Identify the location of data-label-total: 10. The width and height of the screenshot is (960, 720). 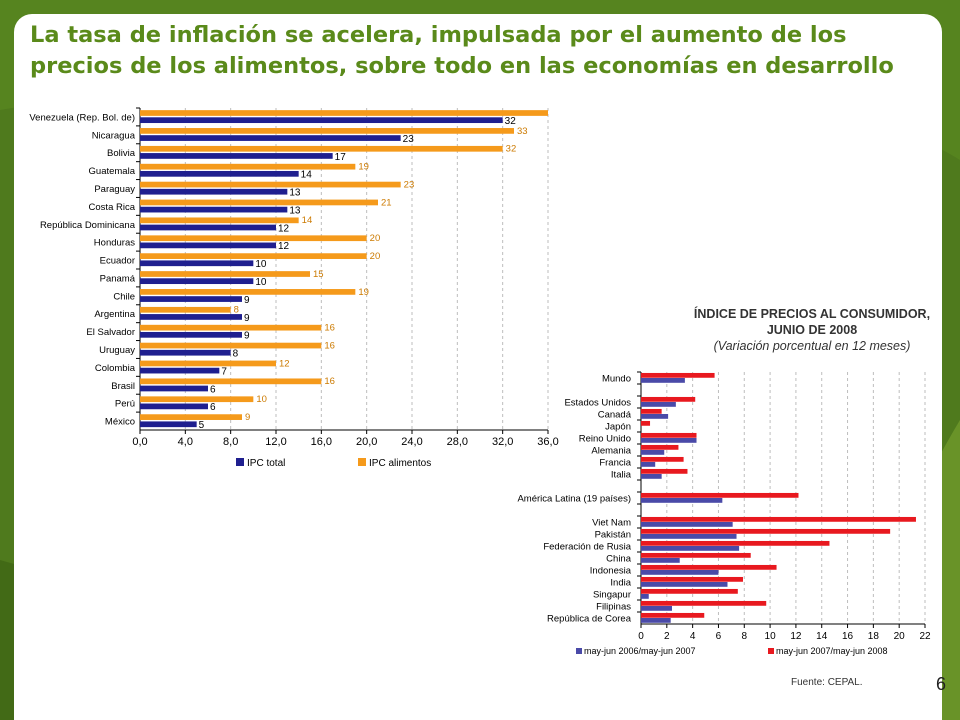
(261, 264).